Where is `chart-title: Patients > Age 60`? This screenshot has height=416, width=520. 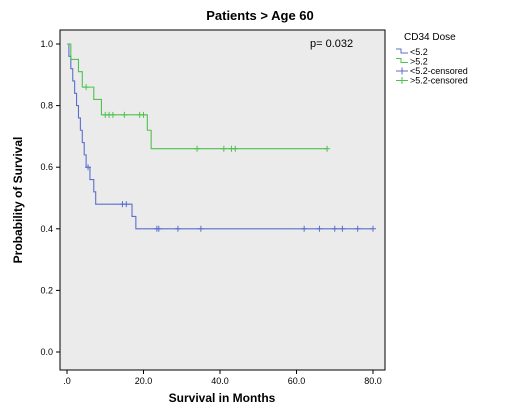
chart-title: Patients > Age 60 is located at coordinates (260, 15).